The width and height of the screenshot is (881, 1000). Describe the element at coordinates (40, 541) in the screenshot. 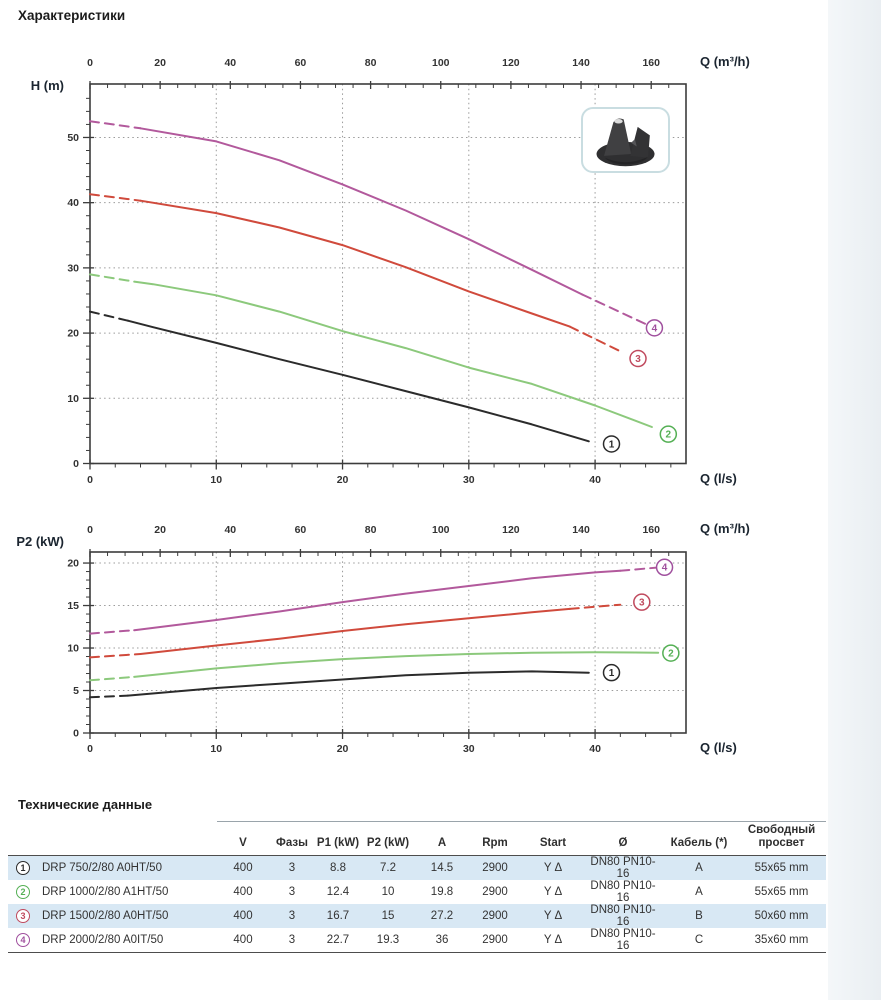

I see `svg-text: P2 (kW)` at that location.